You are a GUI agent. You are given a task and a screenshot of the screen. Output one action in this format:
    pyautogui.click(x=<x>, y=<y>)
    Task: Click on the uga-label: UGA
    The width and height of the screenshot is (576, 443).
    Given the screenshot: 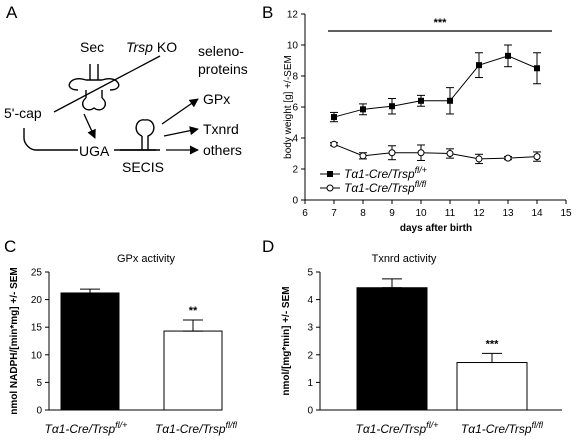 What is the action you would take?
    pyautogui.click(x=94, y=151)
    